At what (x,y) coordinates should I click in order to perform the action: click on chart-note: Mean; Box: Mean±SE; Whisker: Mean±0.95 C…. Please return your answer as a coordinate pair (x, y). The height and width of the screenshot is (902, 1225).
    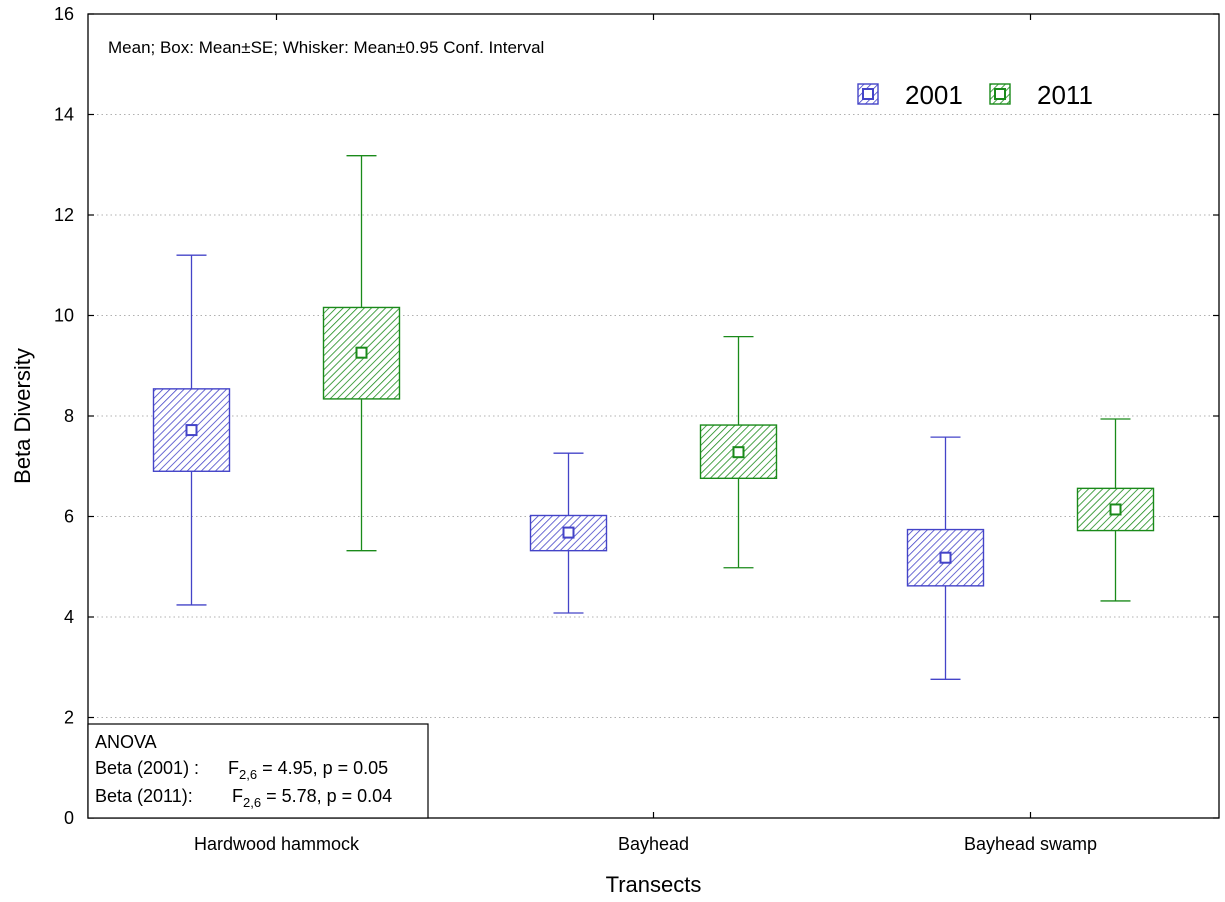
    Looking at the image, I should click on (326, 47).